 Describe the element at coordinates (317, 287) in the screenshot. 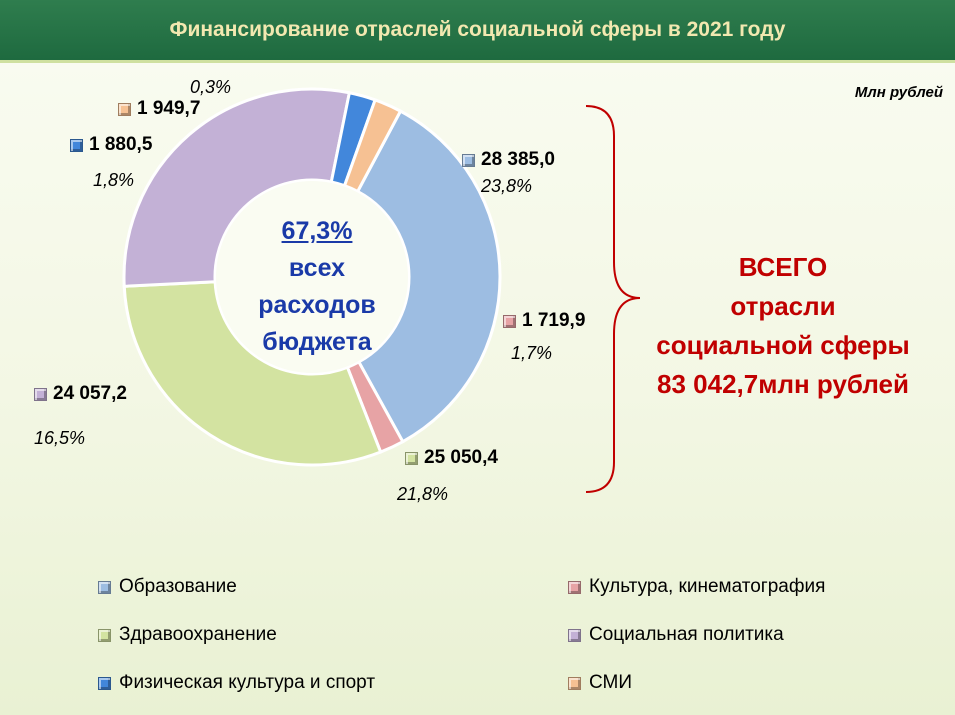

I see `center-label: 67,3% всех расходов бюджета` at that location.